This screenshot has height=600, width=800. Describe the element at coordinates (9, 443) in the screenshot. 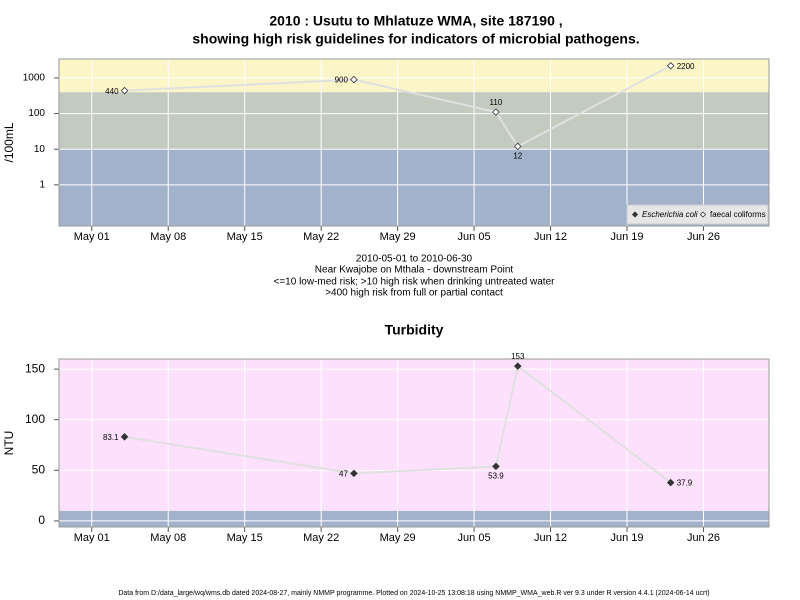

I see `y-axis-label: NTU` at that location.